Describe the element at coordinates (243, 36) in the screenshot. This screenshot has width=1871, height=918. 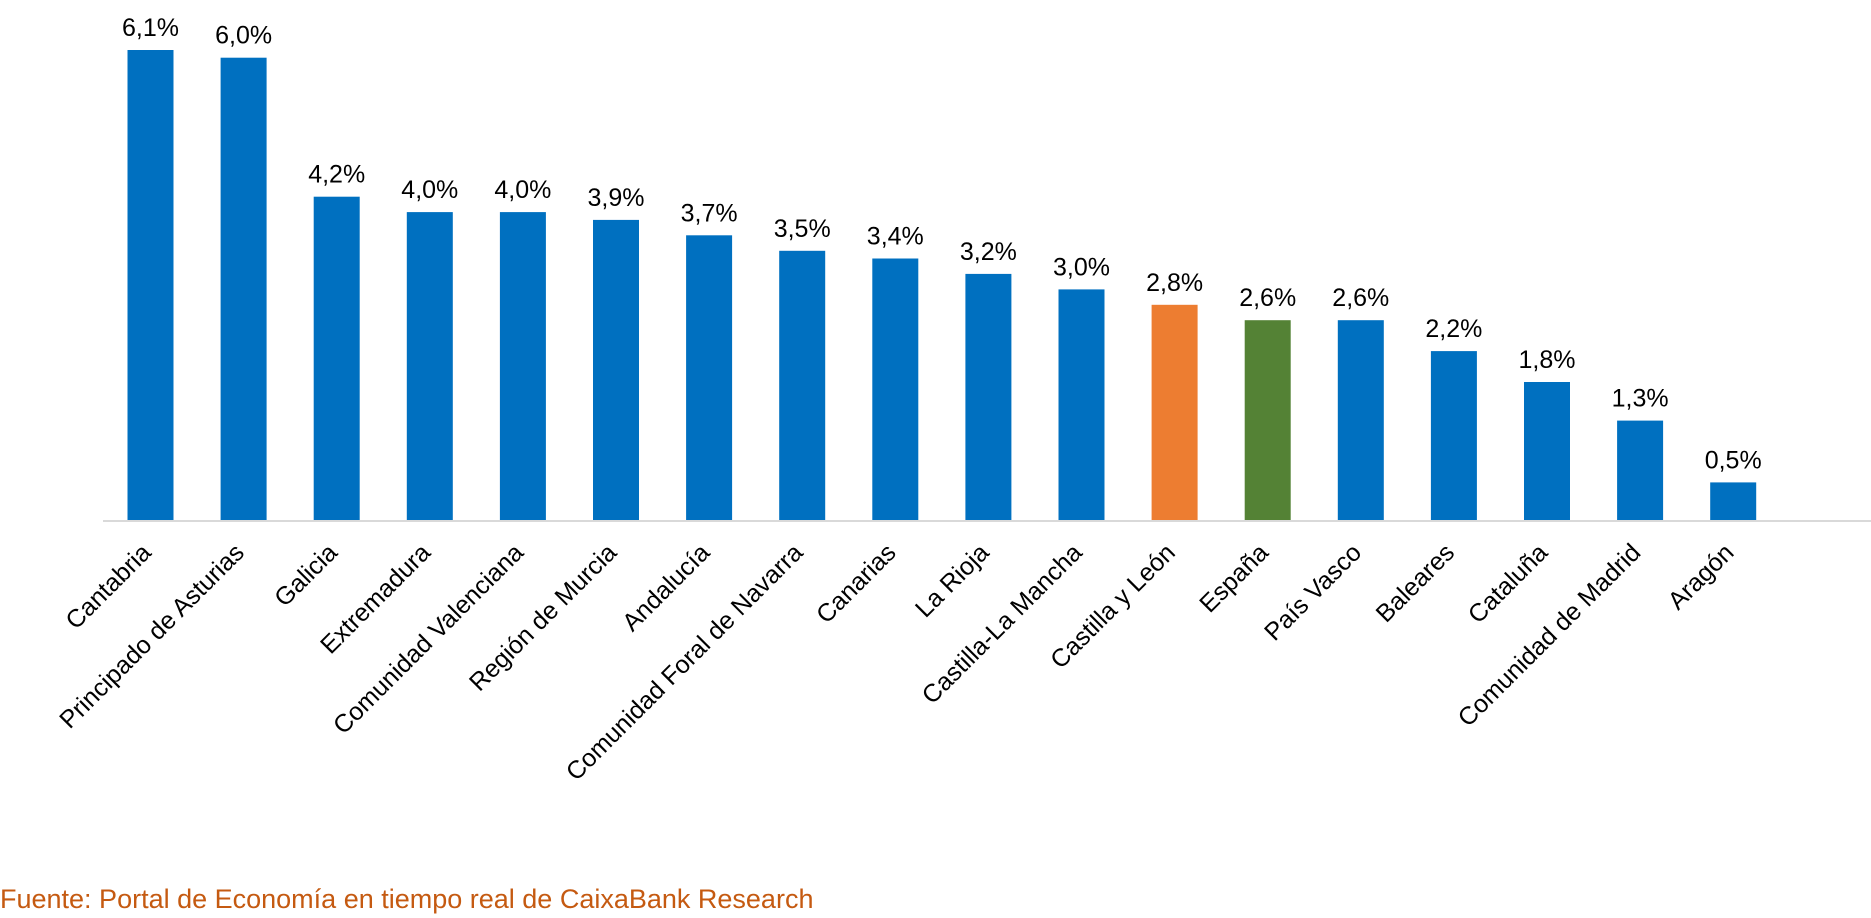
I see `data-label: 6,0%` at that location.